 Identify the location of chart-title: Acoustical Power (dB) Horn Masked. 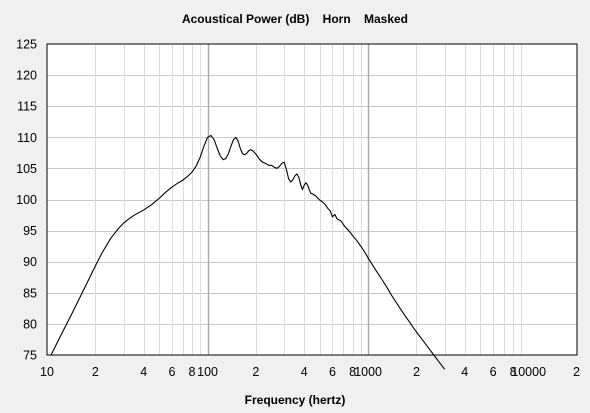
(295, 19).